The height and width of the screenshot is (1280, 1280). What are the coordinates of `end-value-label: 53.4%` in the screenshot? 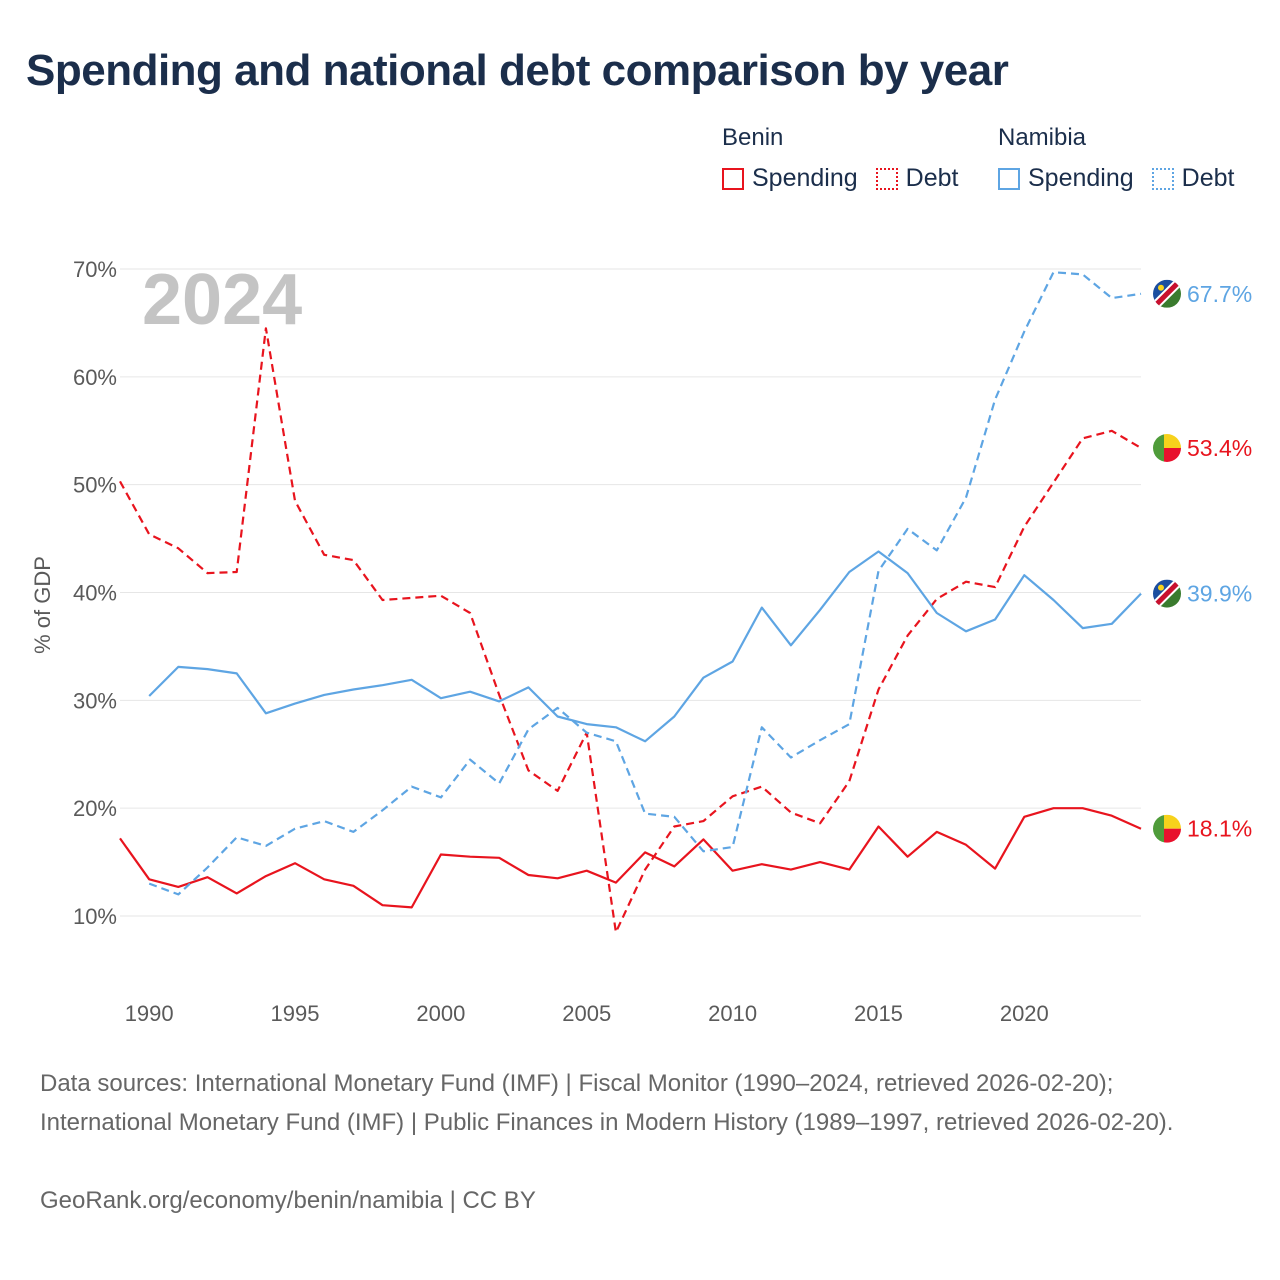 It's located at (1219, 448).